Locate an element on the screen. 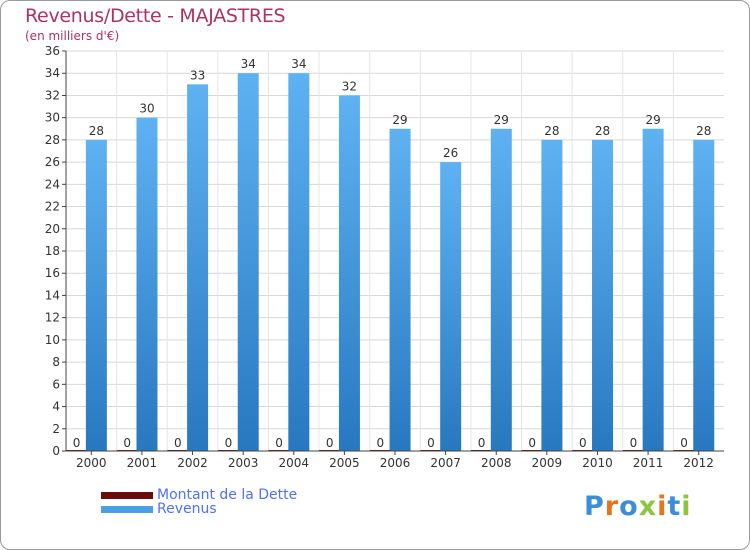 The height and width of the screenshot is (550, 750). bar-revenus-2010 is located at coordinates (603, 295).